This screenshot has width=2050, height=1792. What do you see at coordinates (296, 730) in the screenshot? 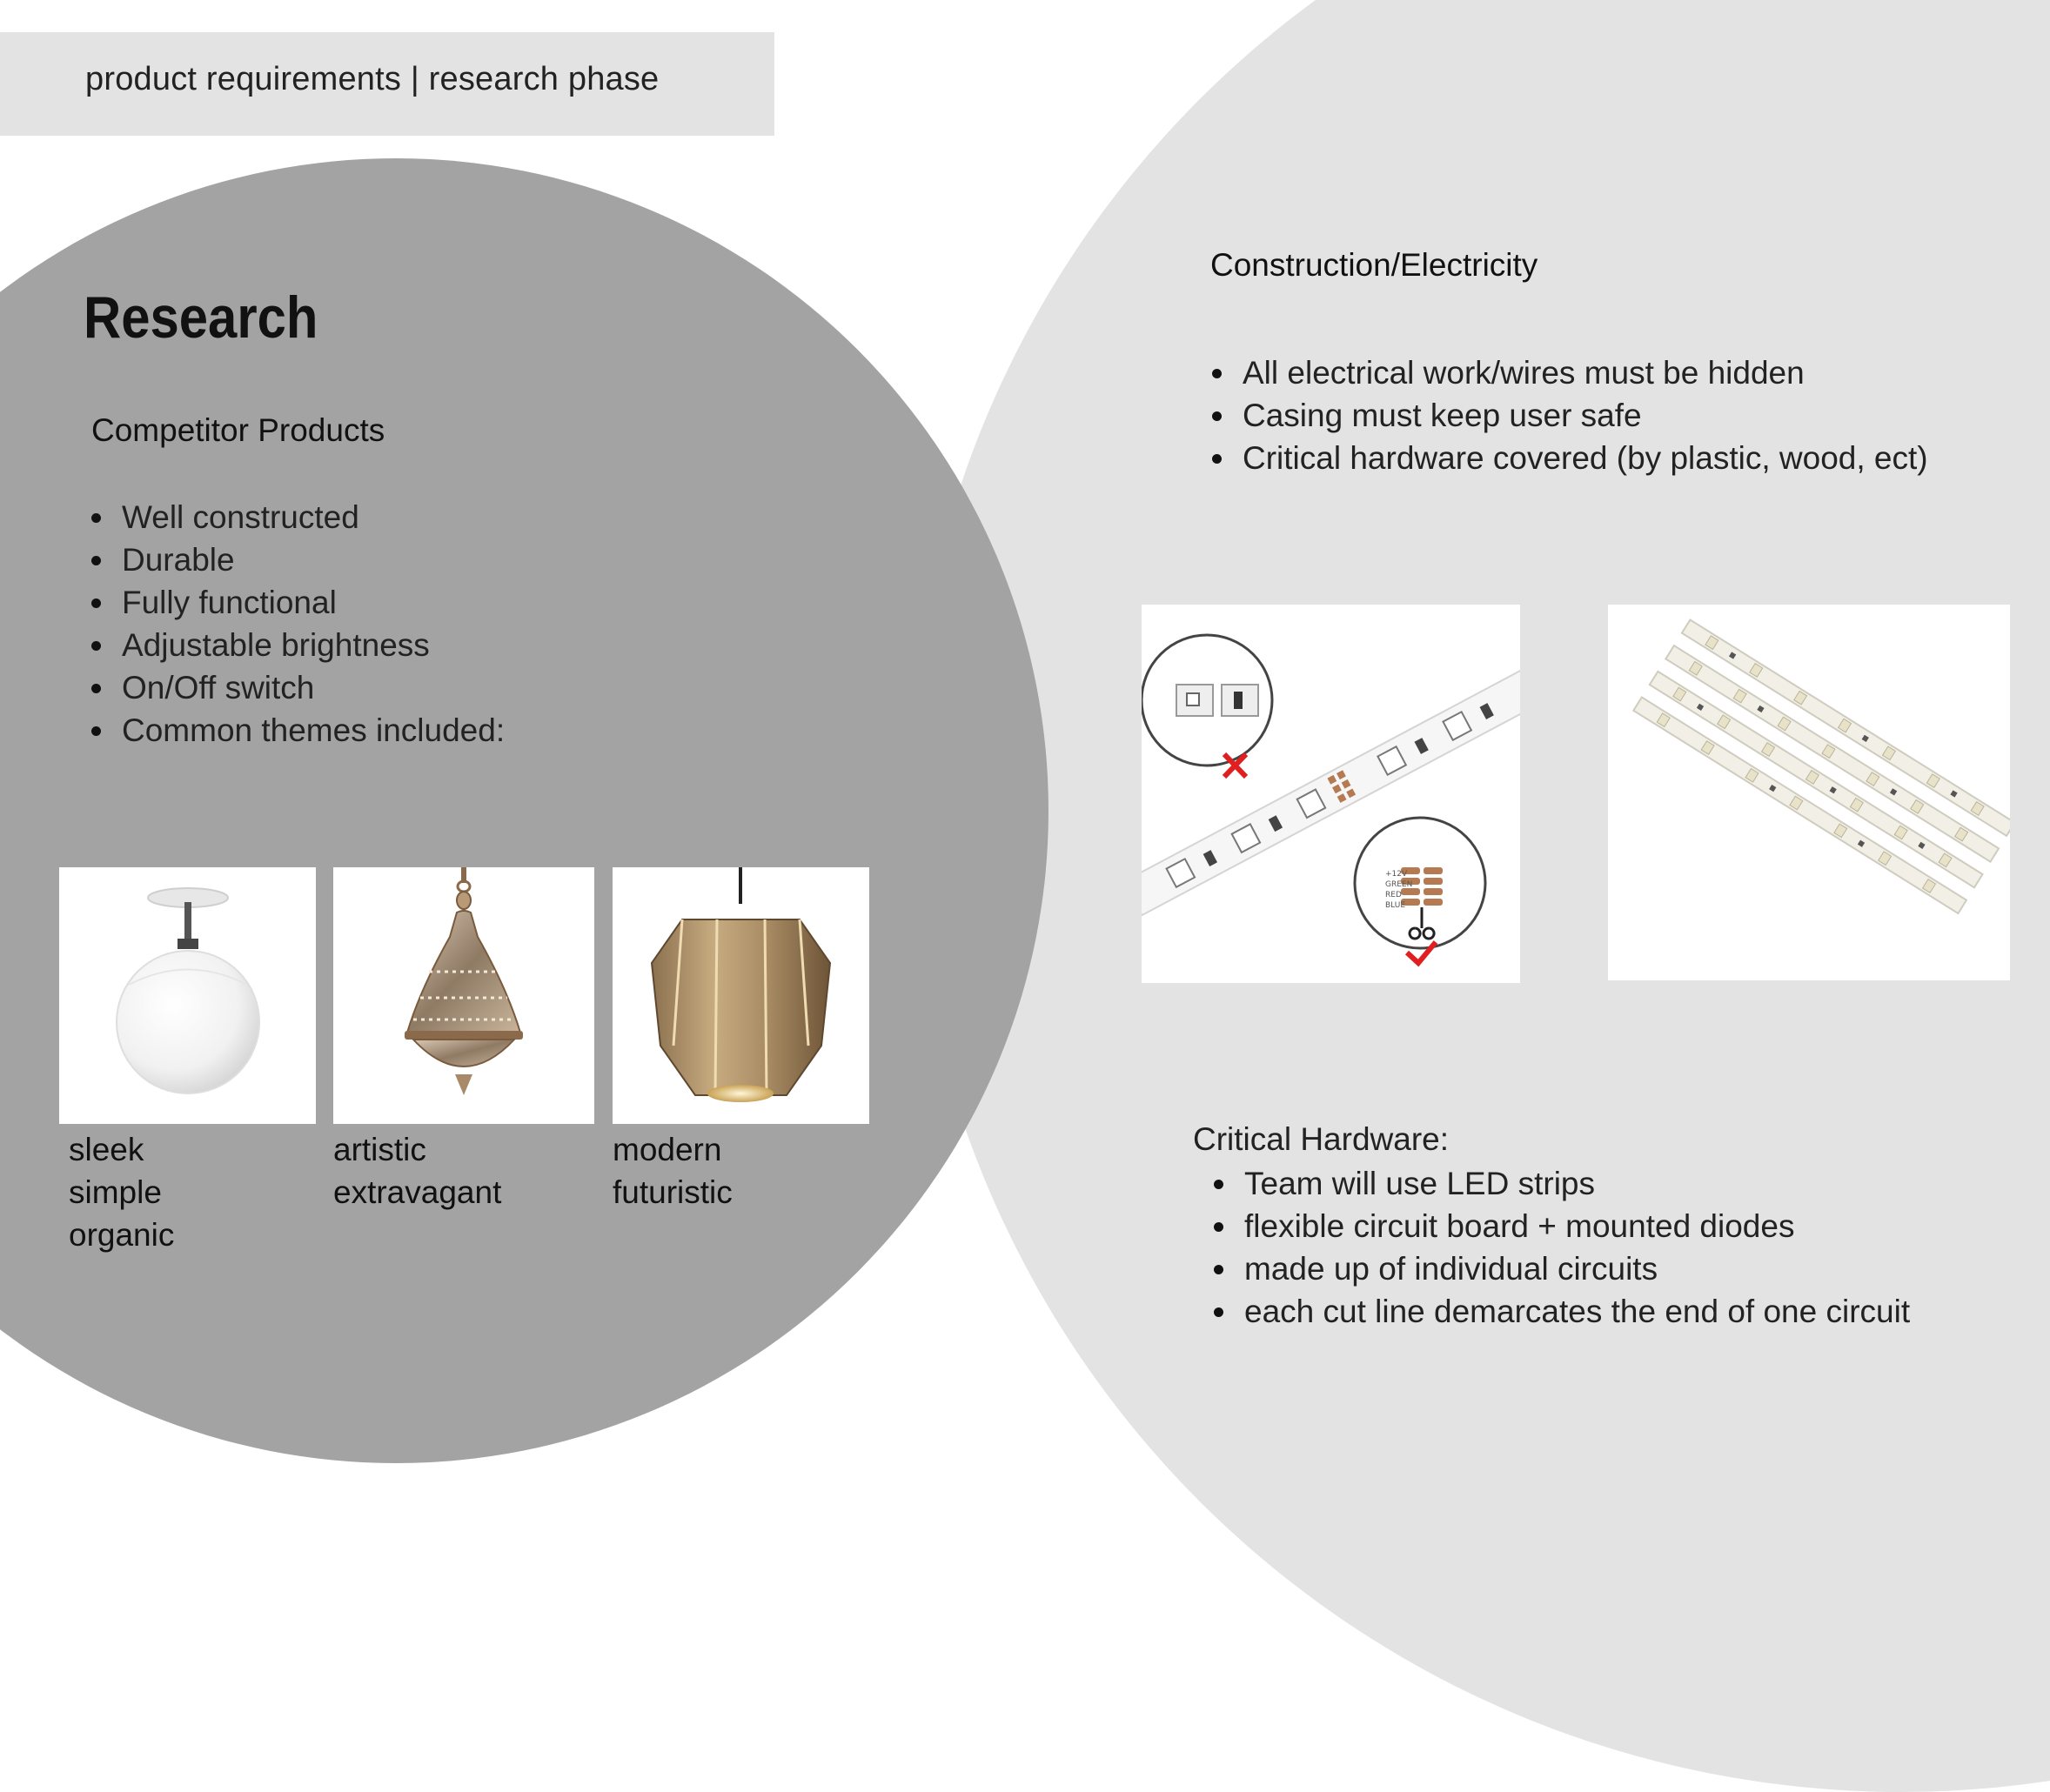
I see `list-item: Common themes included:` at bounding box center [296, 730].